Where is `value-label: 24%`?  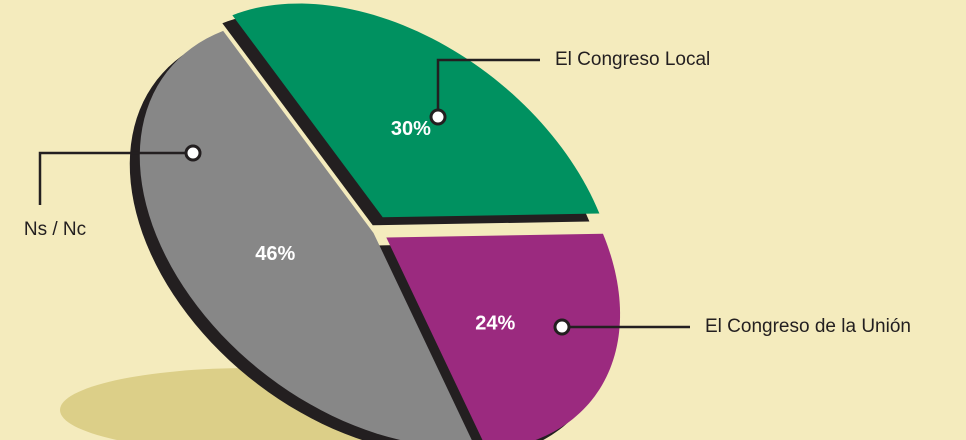 value-label: 24% is located at coordinates (495, 324).